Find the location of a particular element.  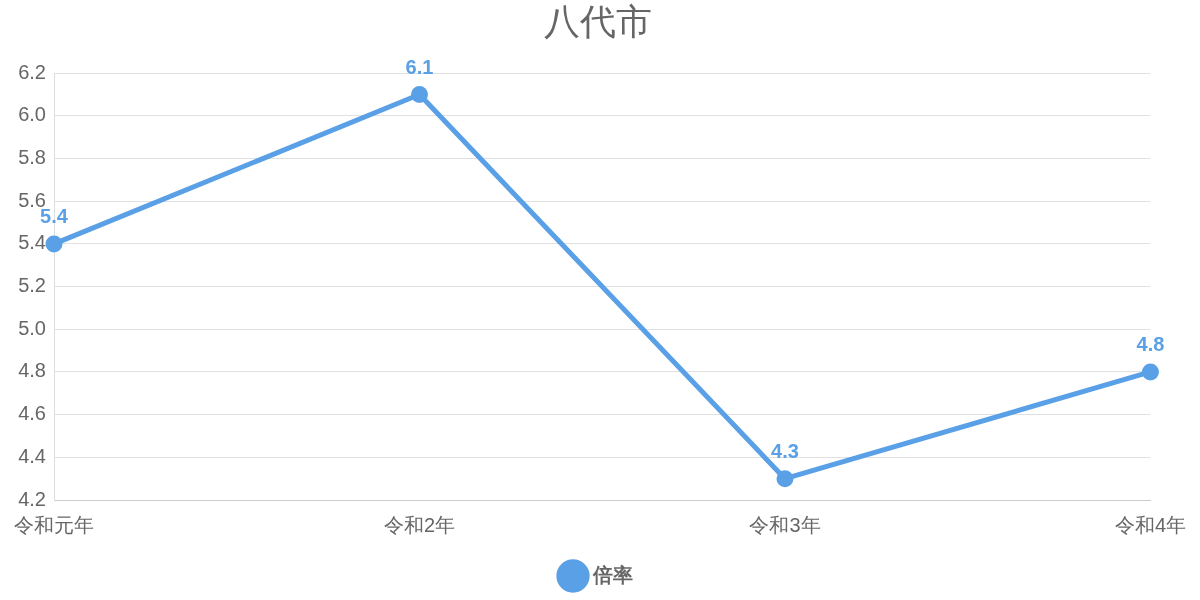

y-tick-label: 6.2 is located at coordinates (32, 71).